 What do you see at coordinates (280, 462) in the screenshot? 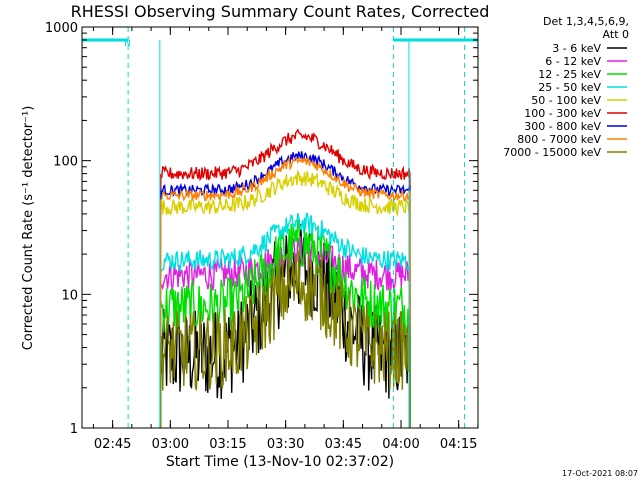
I see `x-axis-label: Start Time (13-Nov-10 02:37:02)` at bounding box center [280, 462].